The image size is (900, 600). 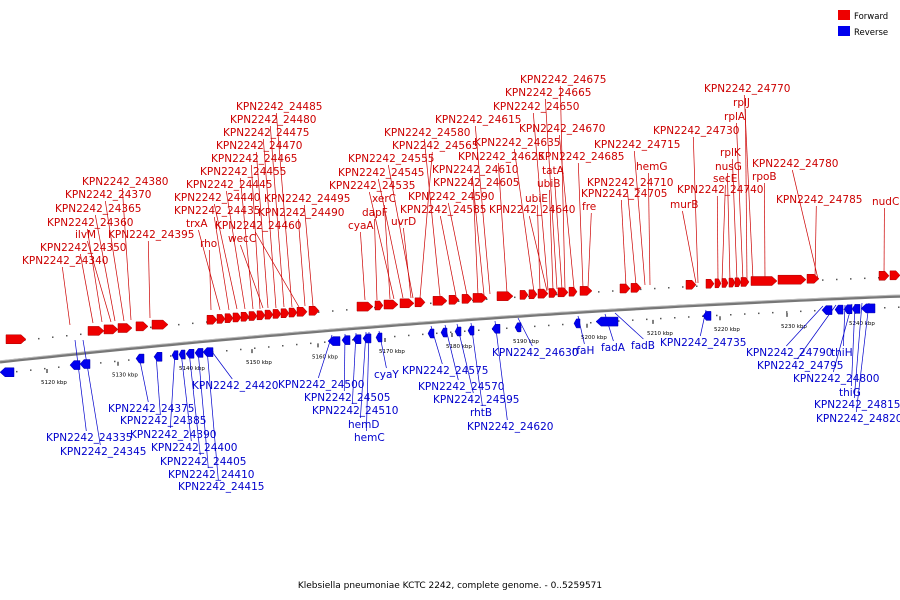 What do you see at coordinates (307, 199) in the screenshot?
I see `forward-gene-label: KPN2242_24495` at bounding box center [307, 199].